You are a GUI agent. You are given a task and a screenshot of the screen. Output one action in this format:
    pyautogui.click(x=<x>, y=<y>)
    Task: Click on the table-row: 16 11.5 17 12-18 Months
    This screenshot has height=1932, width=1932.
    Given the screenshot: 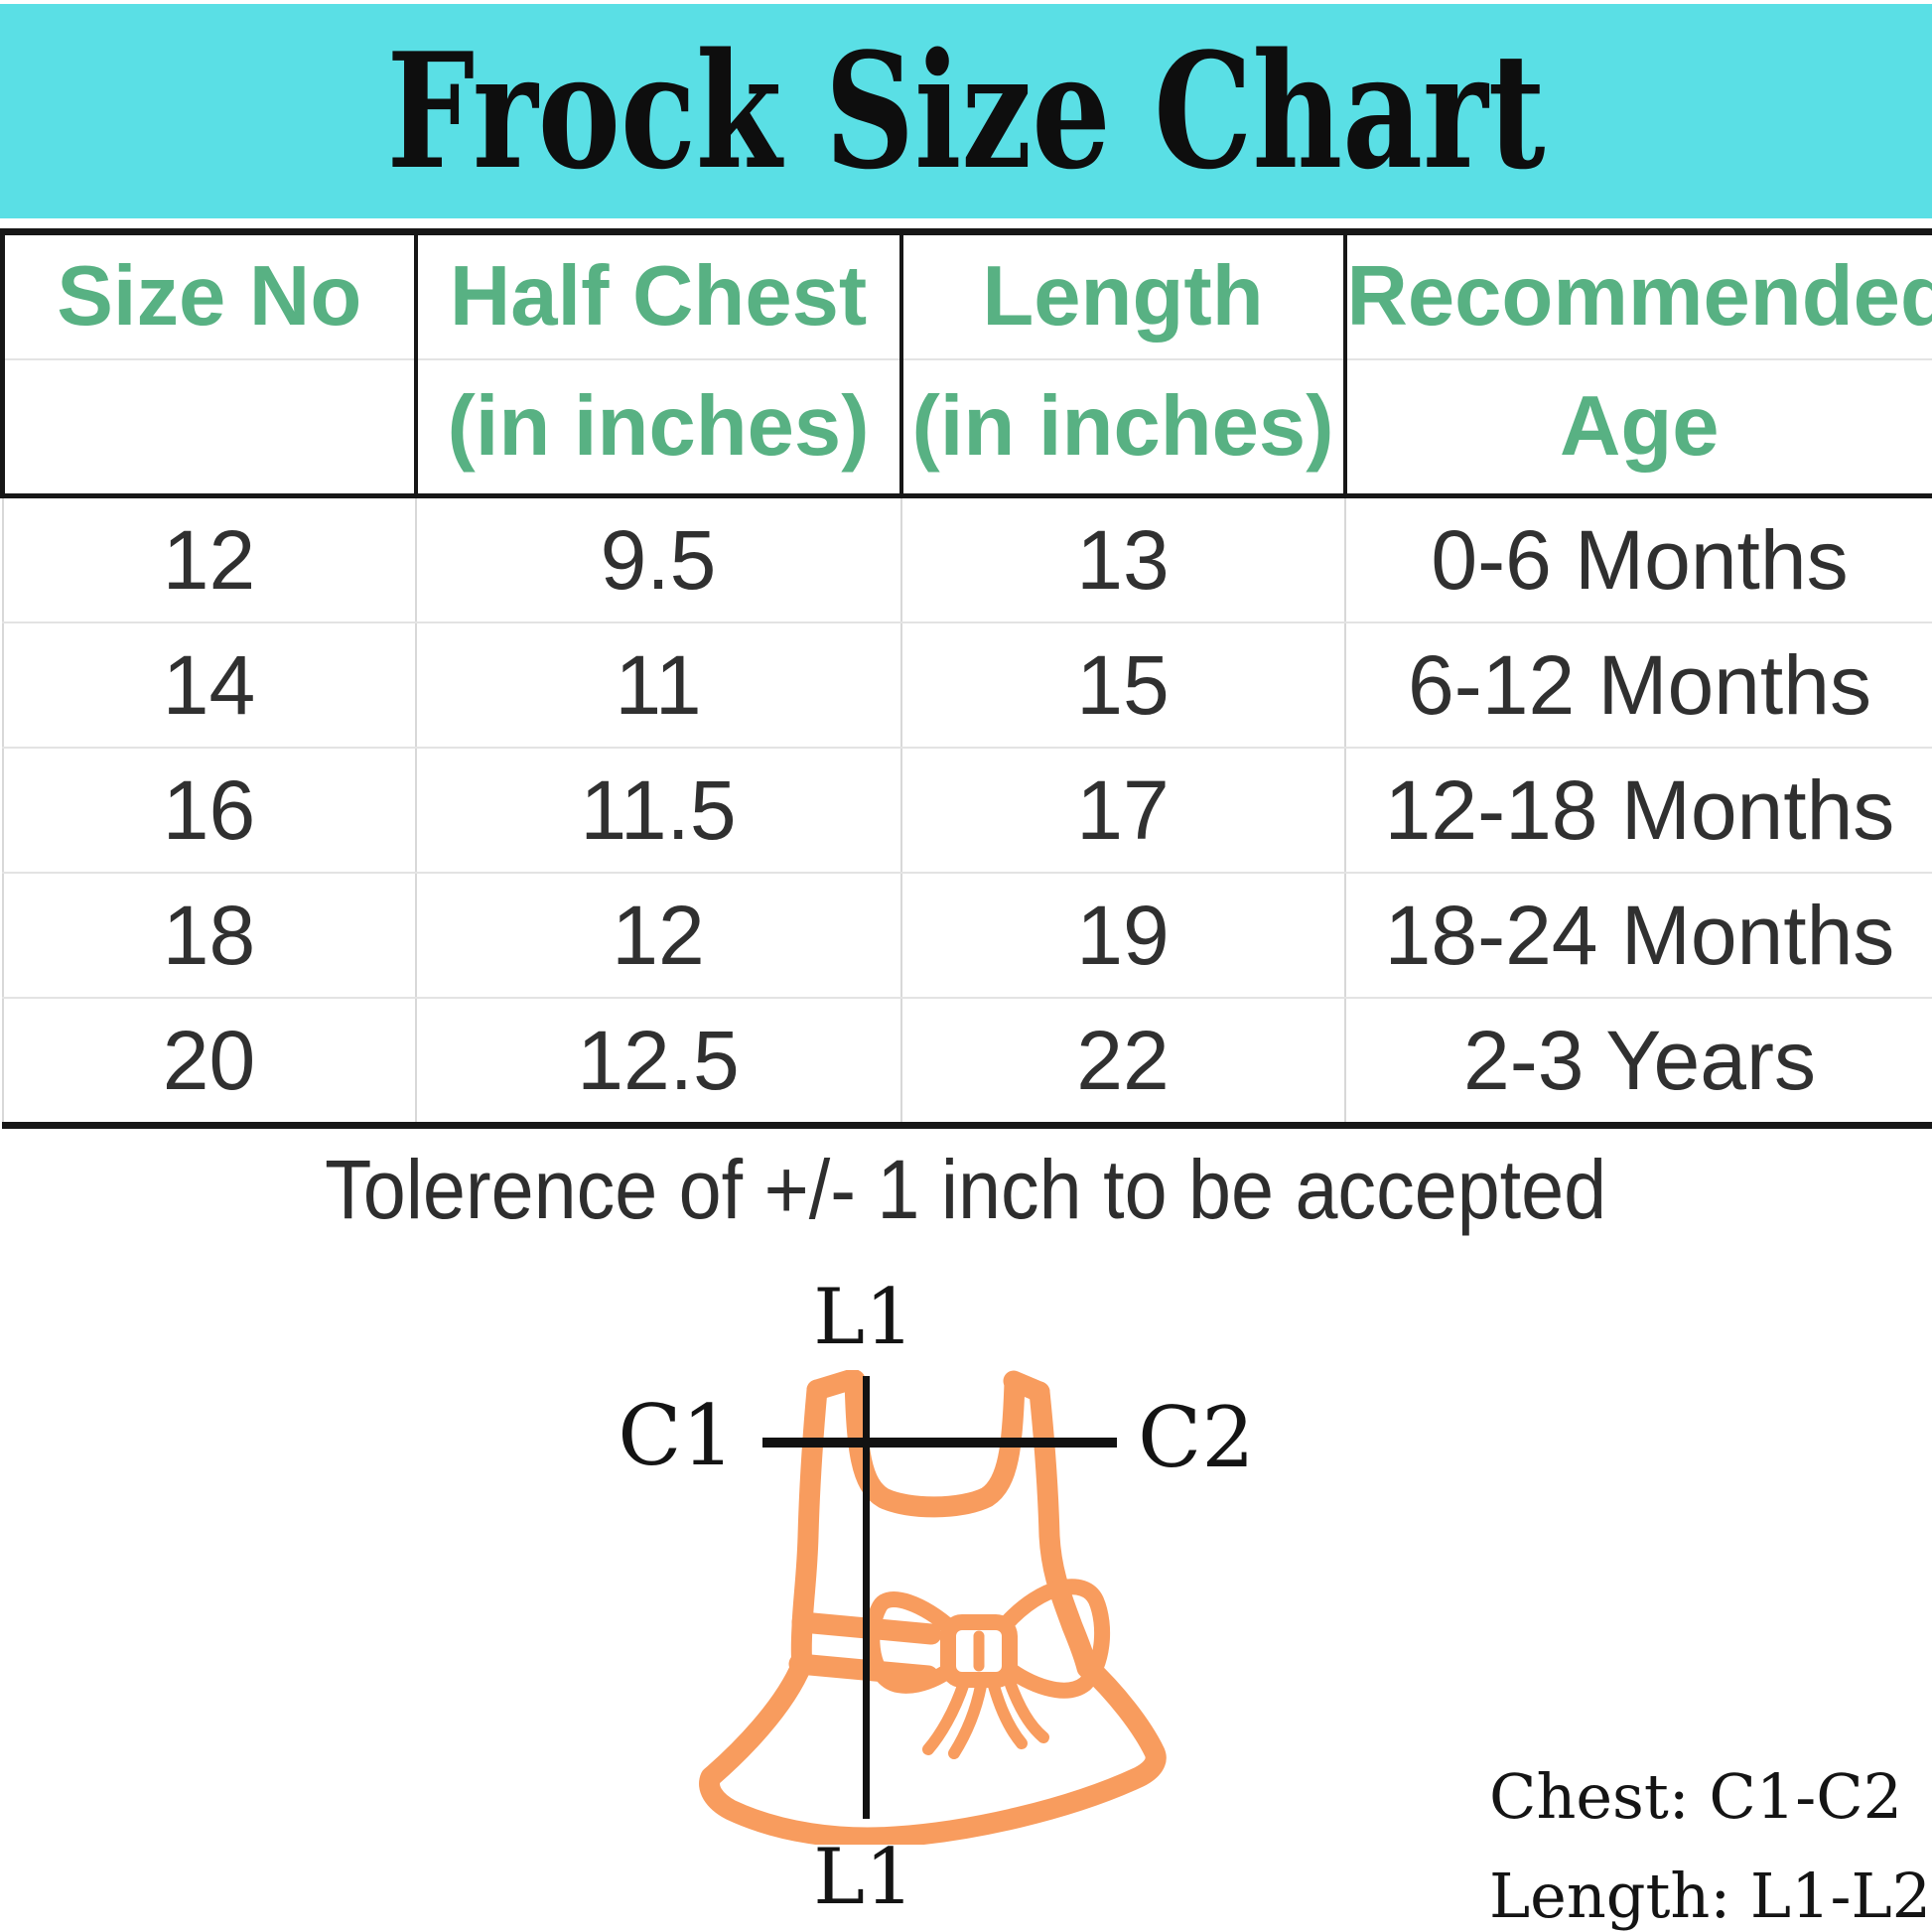 What is the action you would take?
    pyautogui.click(x=967, y=811)
    